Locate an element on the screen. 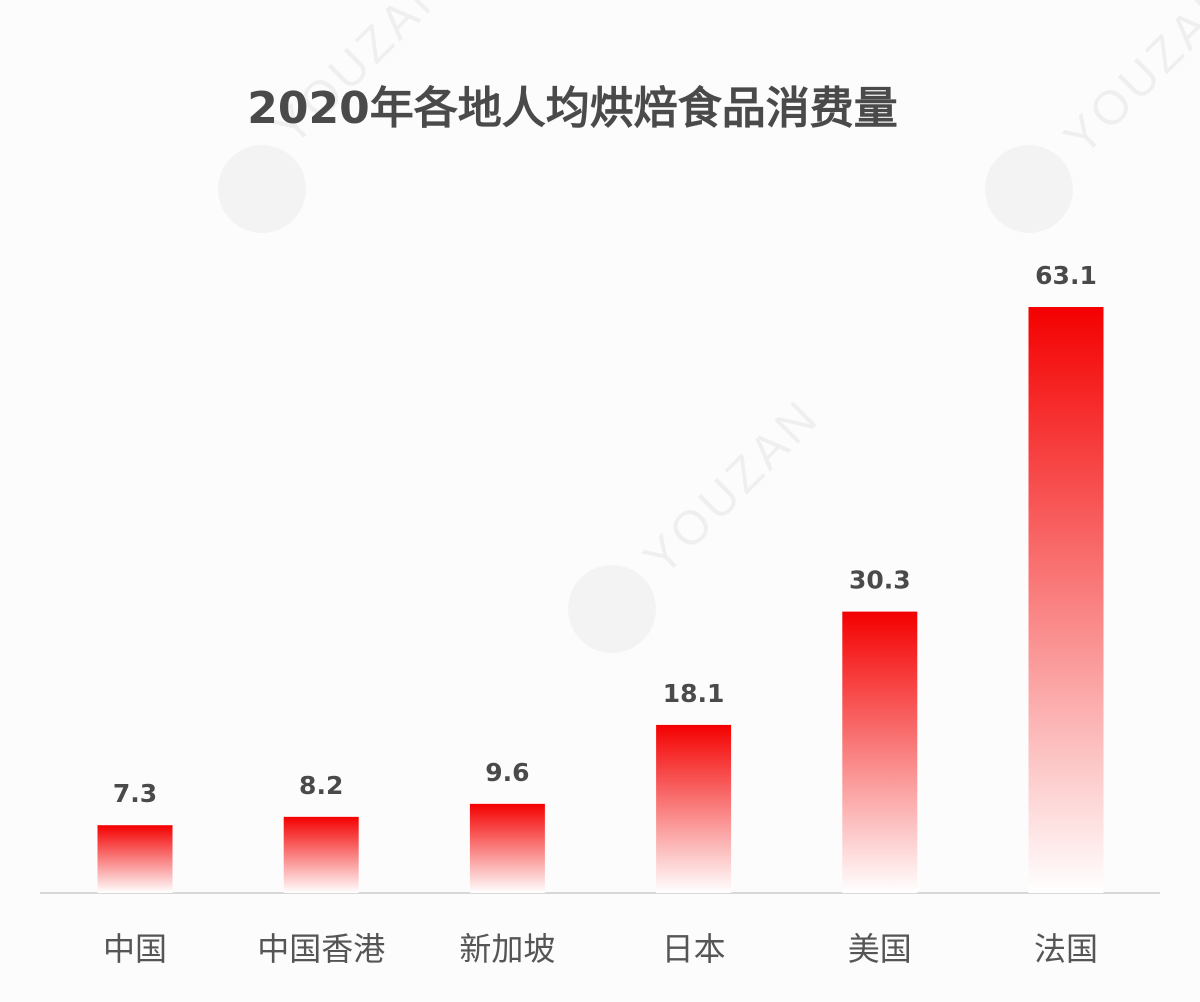 The height and width of the screenshot is (1002, 1200). chart-title: 2020年各地人均烘焙食品消费量 is located at coordinates (572, 108).